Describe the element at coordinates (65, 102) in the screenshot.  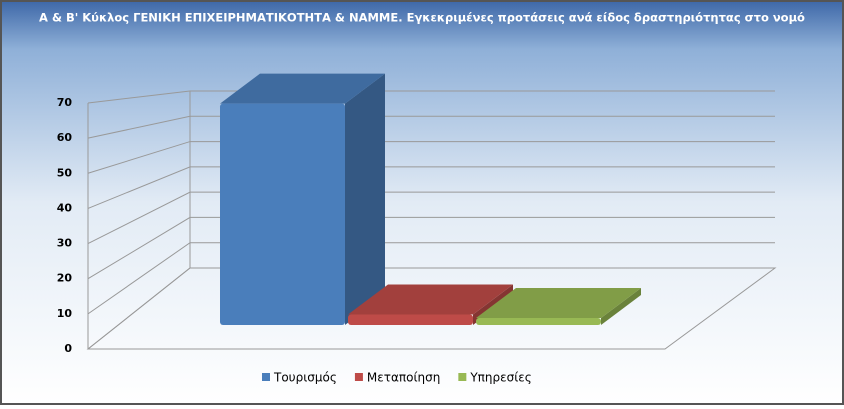
I see `y-tick-label: 70` at that location.